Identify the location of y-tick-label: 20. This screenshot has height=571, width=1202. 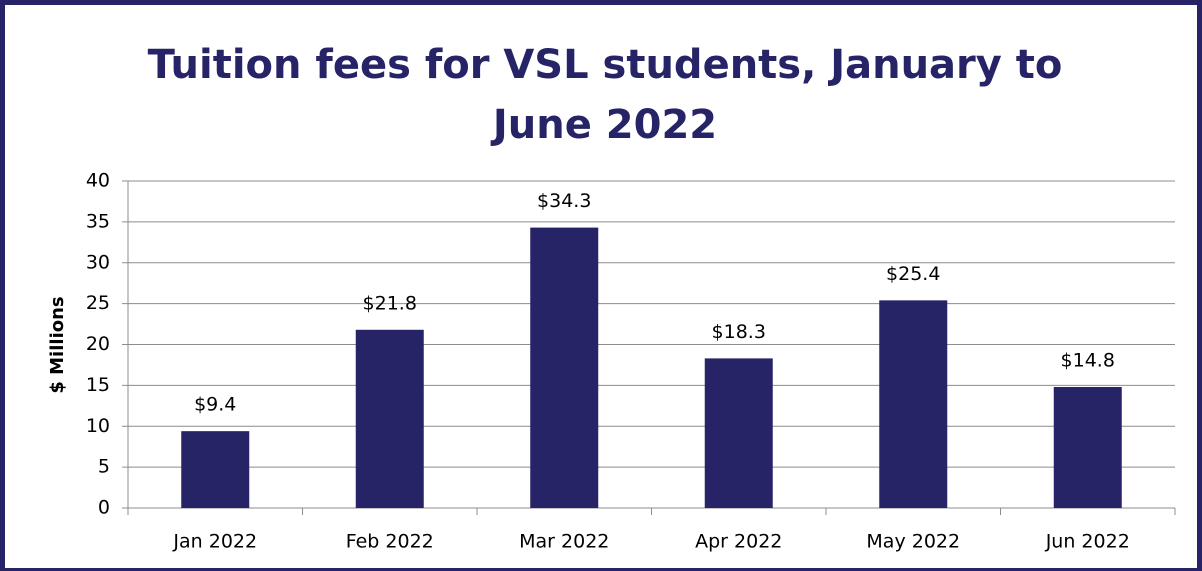
(98, 344).